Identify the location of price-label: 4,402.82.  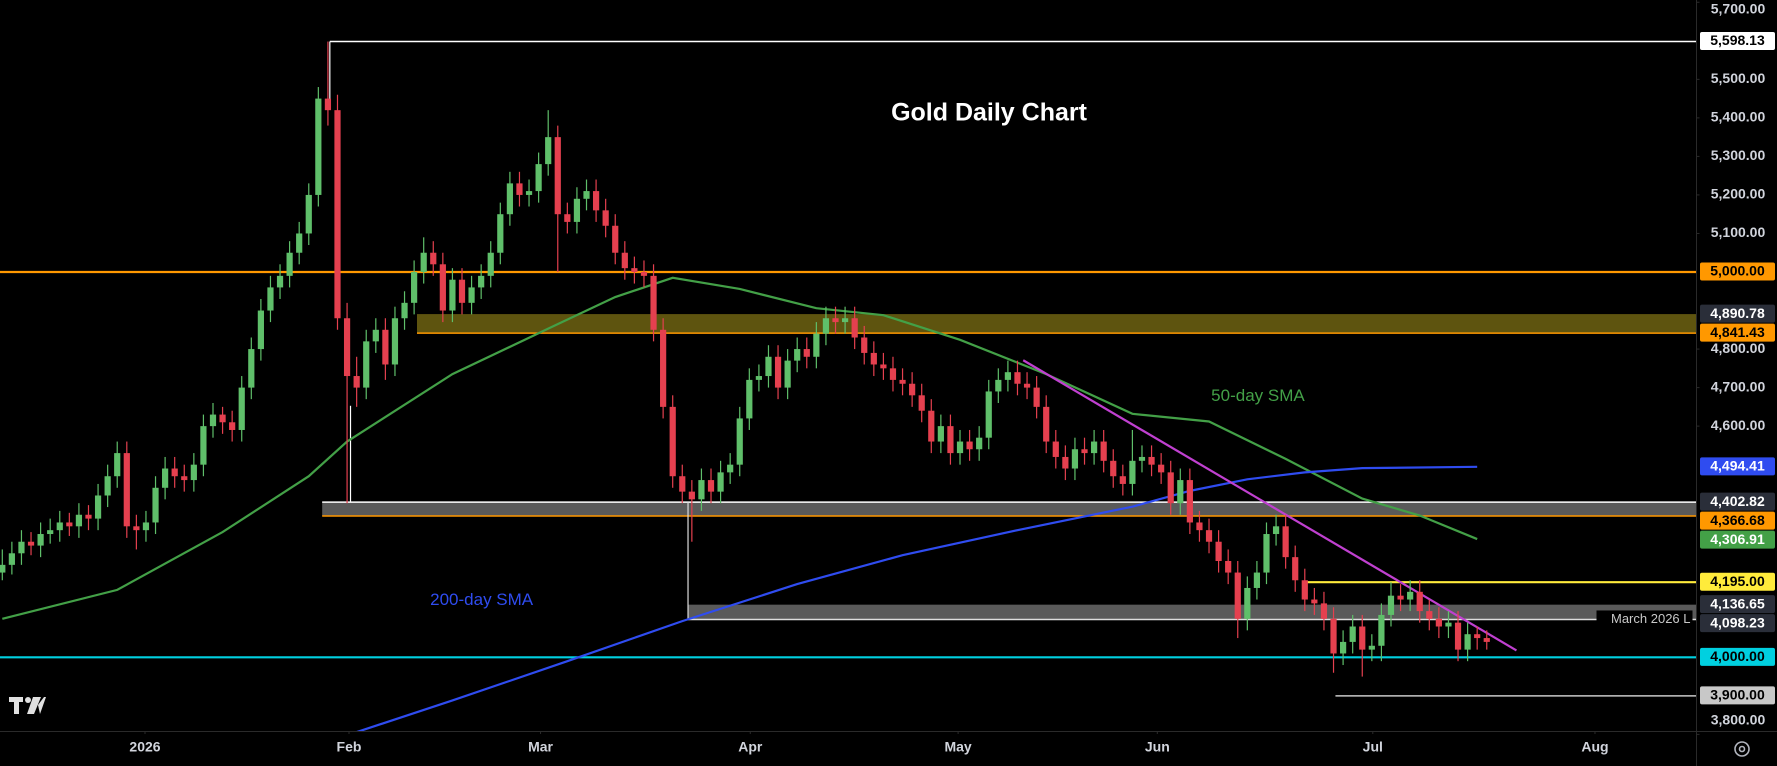
(1737, 501).